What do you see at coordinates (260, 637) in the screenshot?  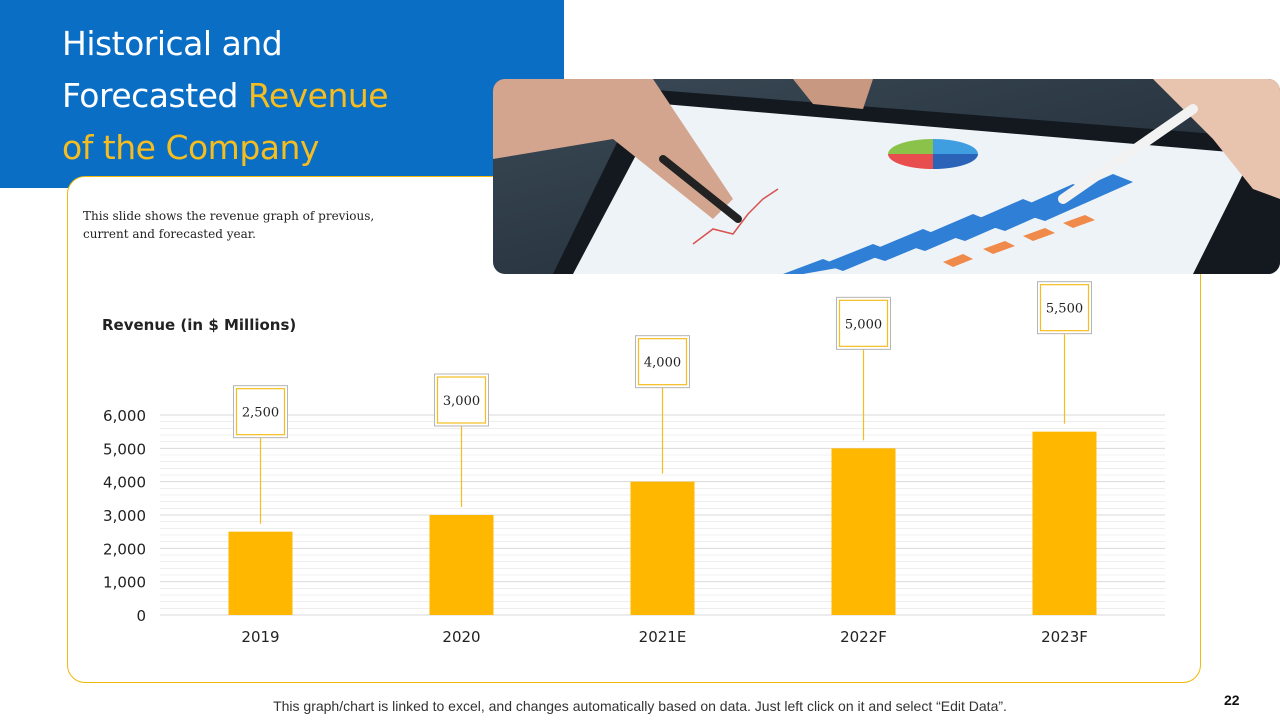 I see `x-tick-label: 2019` at bounding box center [260, 637].